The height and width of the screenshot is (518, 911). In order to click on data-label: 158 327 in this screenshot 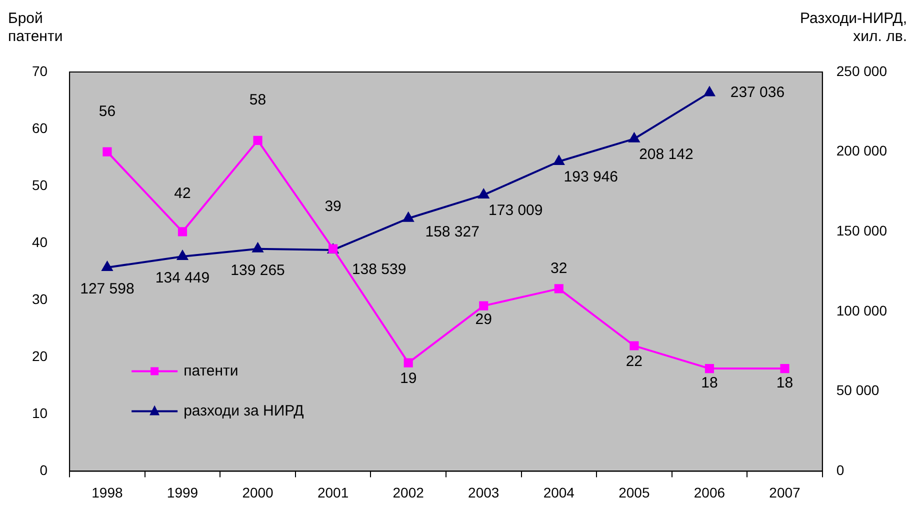, I will do `click(452, 232)`.